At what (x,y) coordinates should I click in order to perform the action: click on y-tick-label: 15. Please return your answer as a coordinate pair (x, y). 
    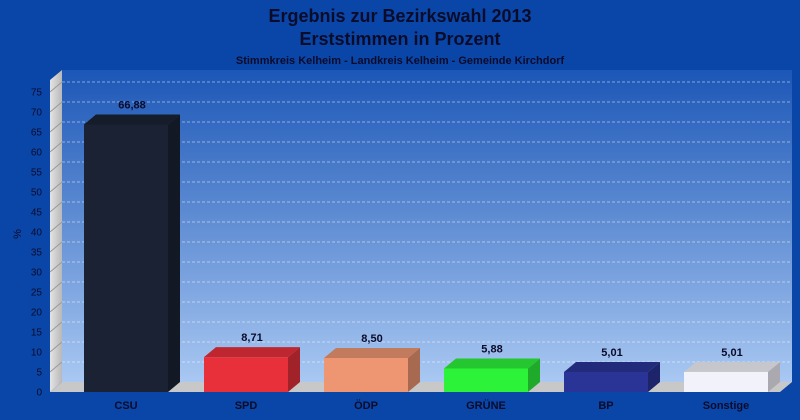
    Looking at the image, I should click on (37, 333).